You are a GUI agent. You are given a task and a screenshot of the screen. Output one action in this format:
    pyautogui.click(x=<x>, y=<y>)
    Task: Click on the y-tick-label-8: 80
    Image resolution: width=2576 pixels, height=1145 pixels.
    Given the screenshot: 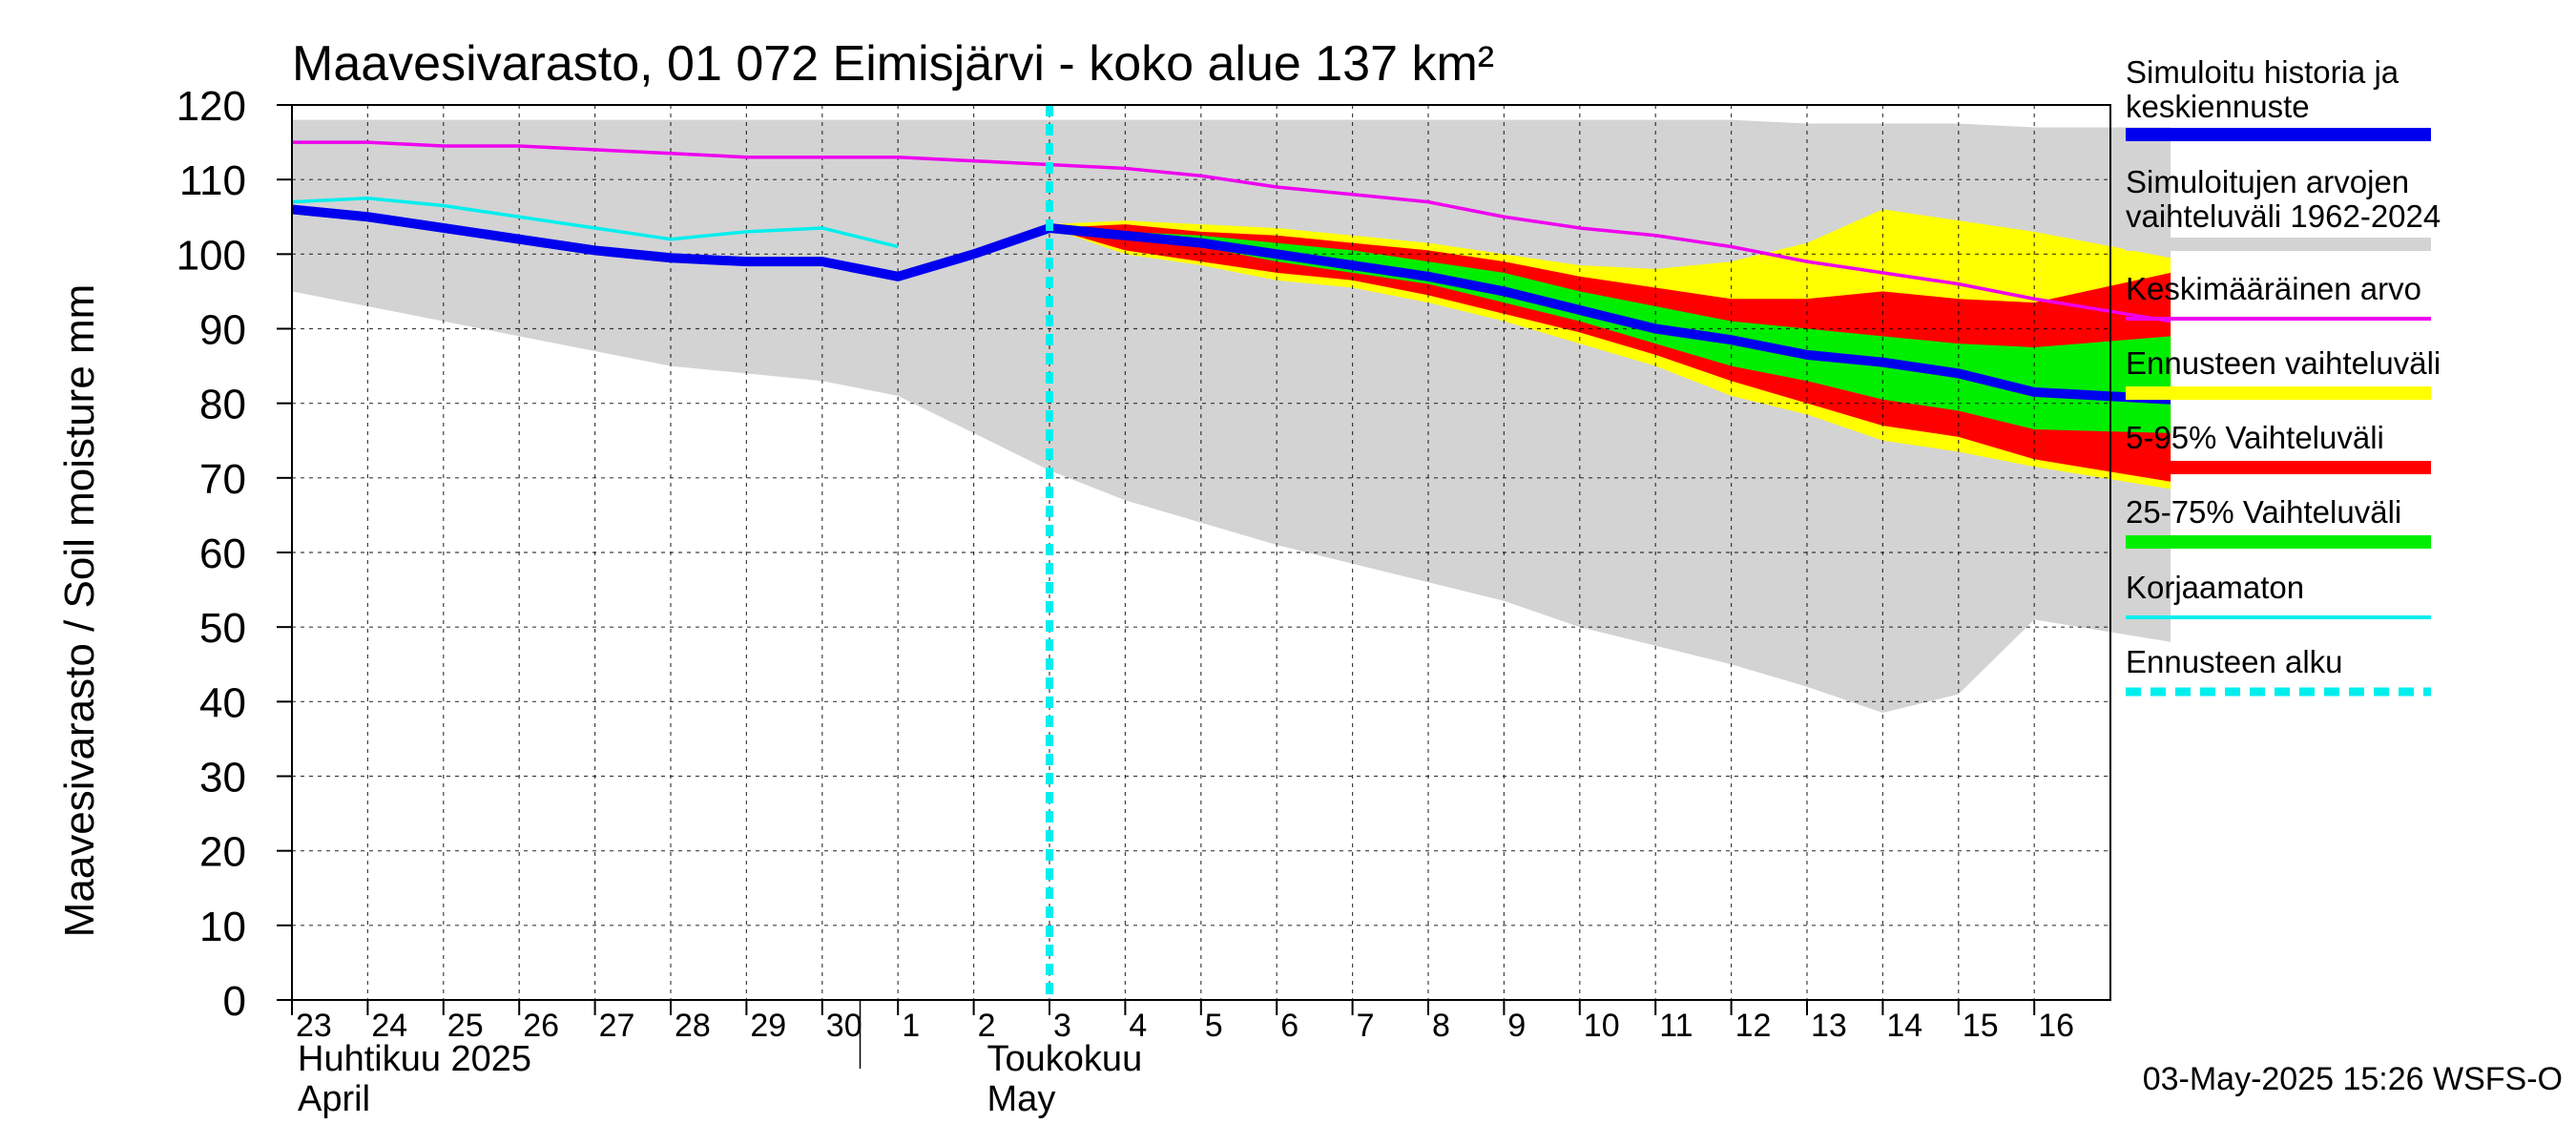 What is the action you would take?
    pyautogui.click(x=222, y=405)
    